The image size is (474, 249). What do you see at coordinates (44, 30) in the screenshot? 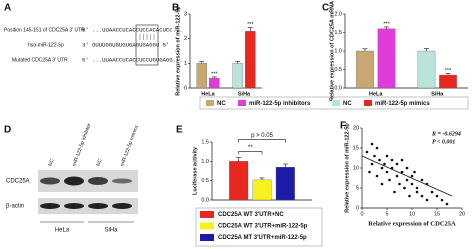
I see `row-name: Position 145-151 of CDC25A 3' UTR` at bounding box center [44, 30].